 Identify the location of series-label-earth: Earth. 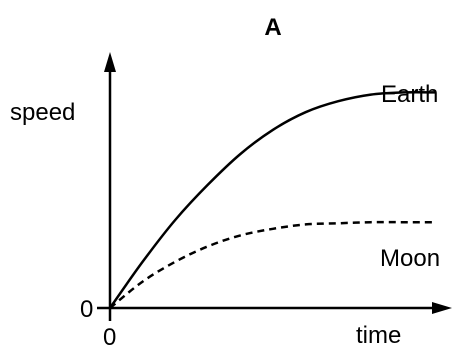
(409, 94).